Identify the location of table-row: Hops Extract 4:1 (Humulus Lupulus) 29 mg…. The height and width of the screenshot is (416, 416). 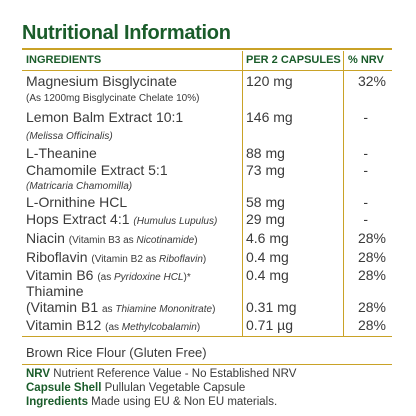
(208, 221).